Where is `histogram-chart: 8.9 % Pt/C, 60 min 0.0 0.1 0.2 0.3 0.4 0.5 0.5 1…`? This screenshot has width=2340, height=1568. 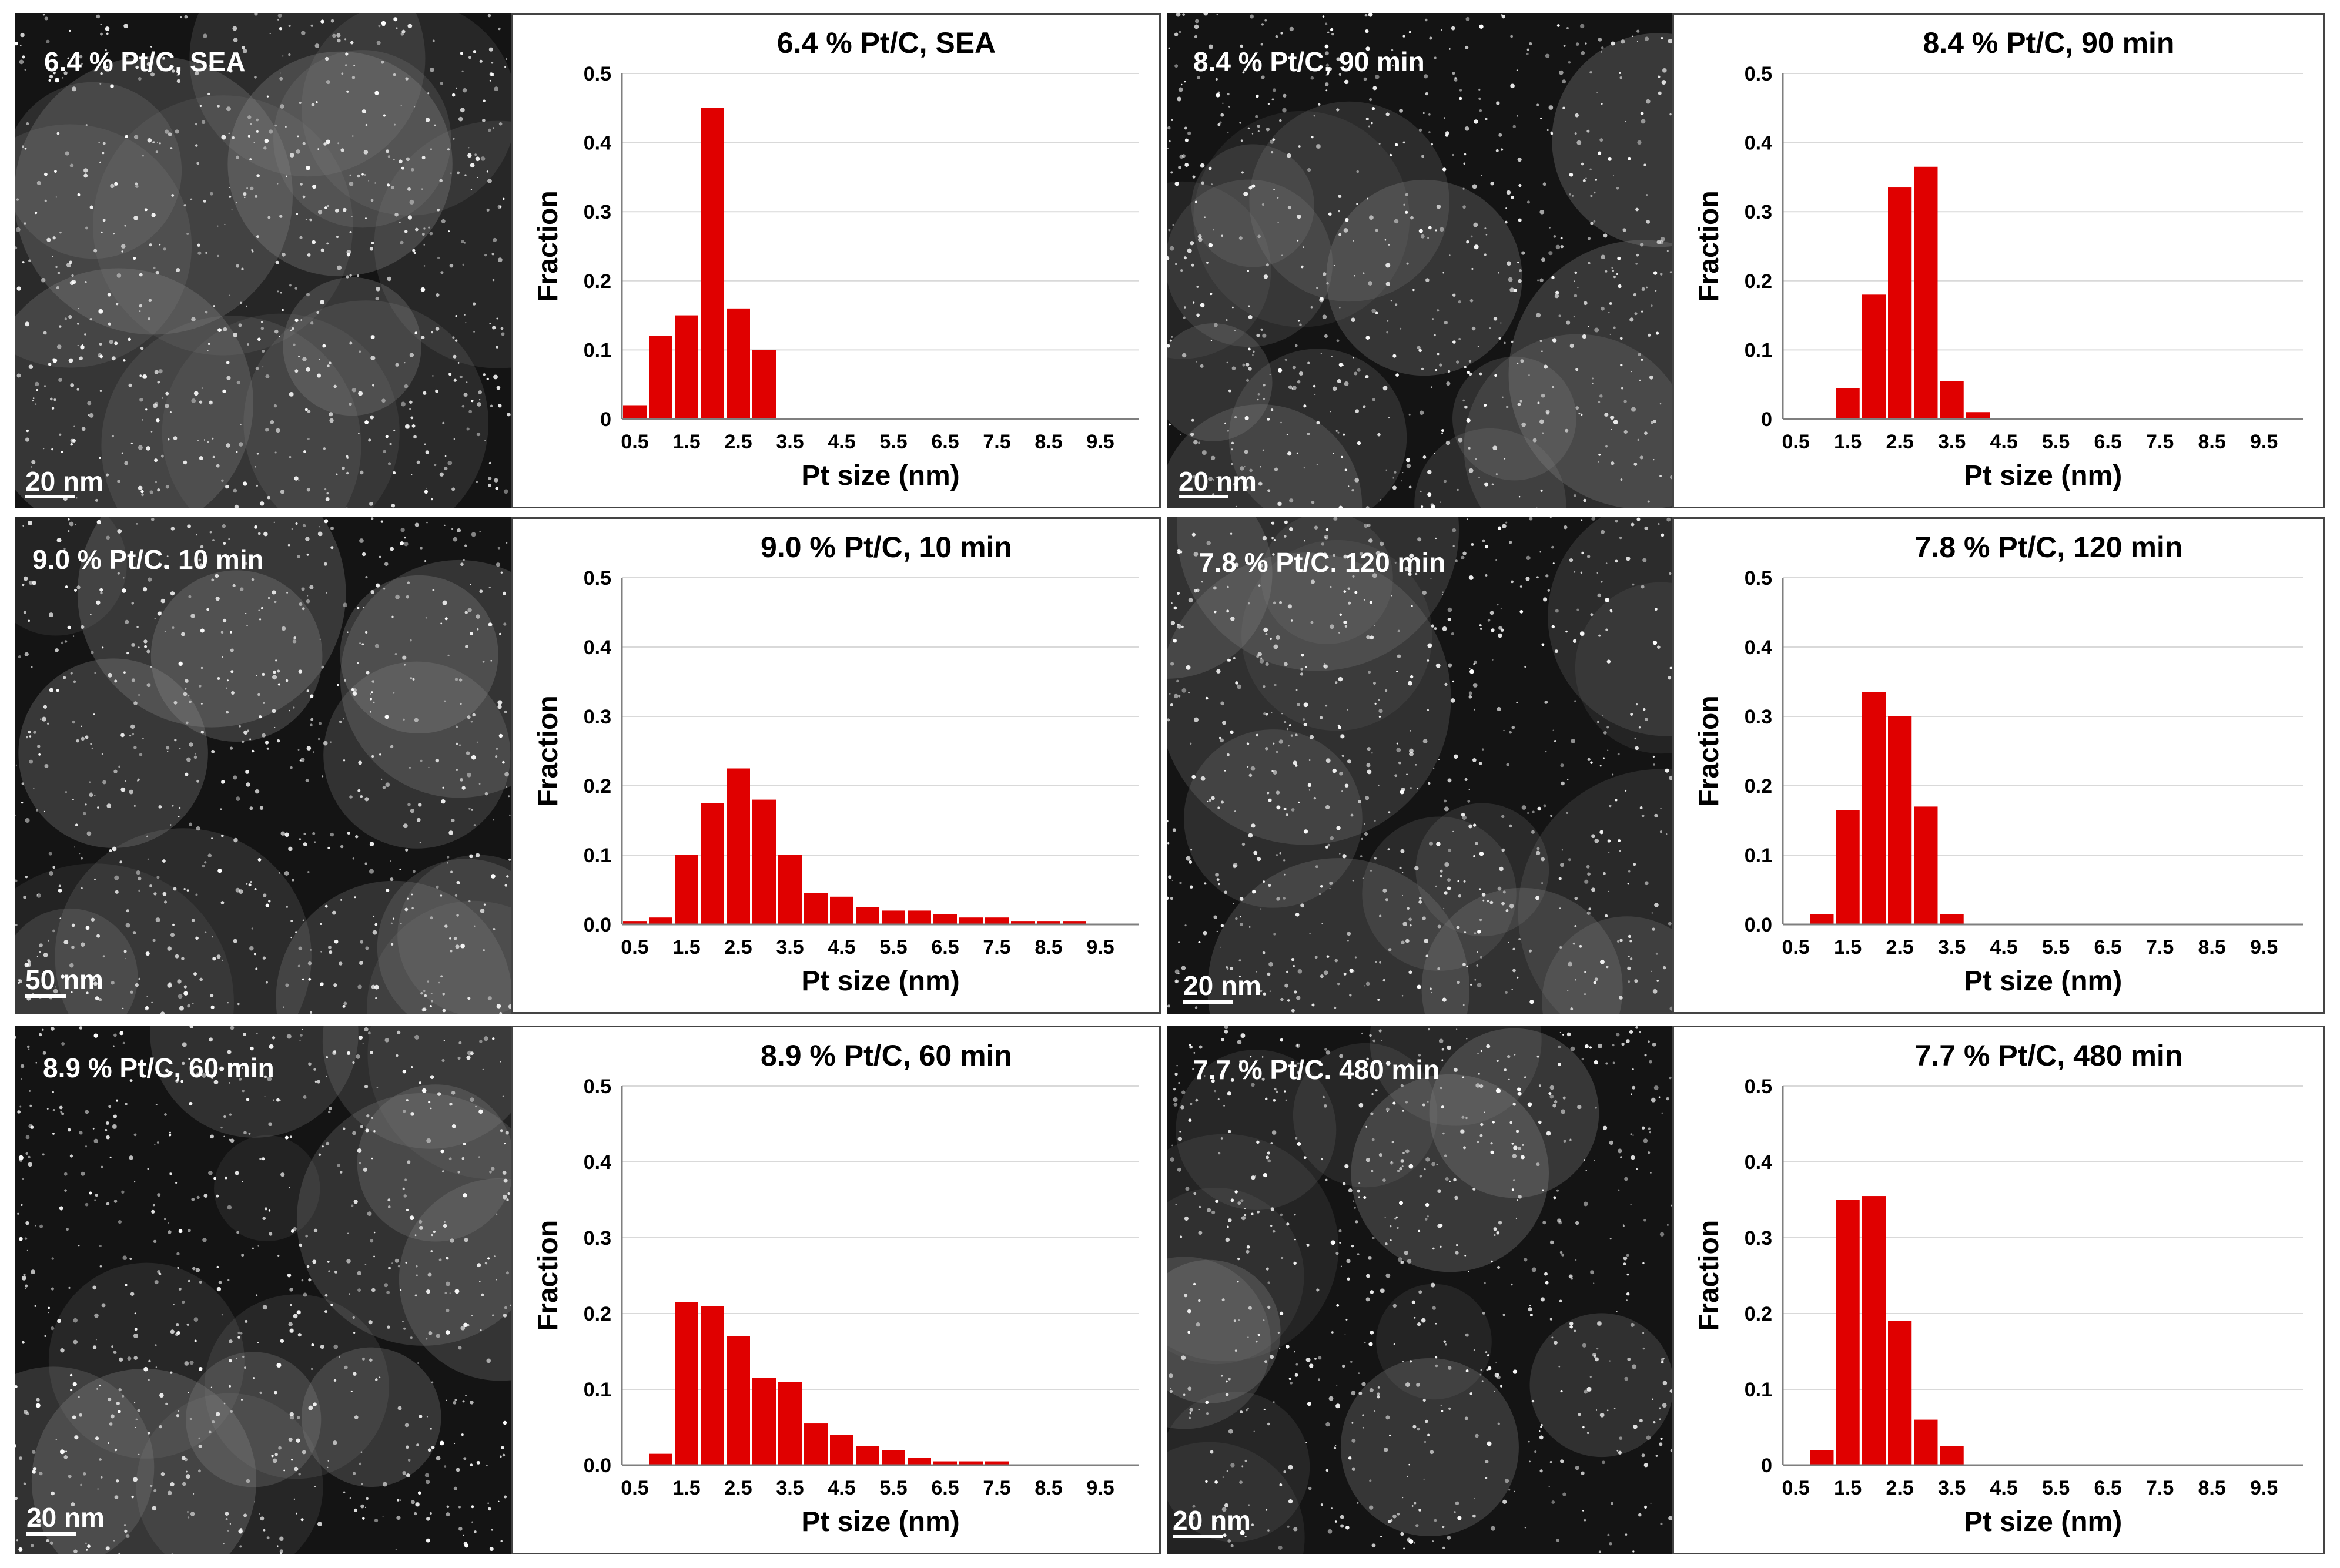
histogram-chart: 8.9 % Pt/C, 60 min 0.0 0.1 0.2 0.3 0.4 0.5 0.5 1… is located at coordinates (836, 1288).